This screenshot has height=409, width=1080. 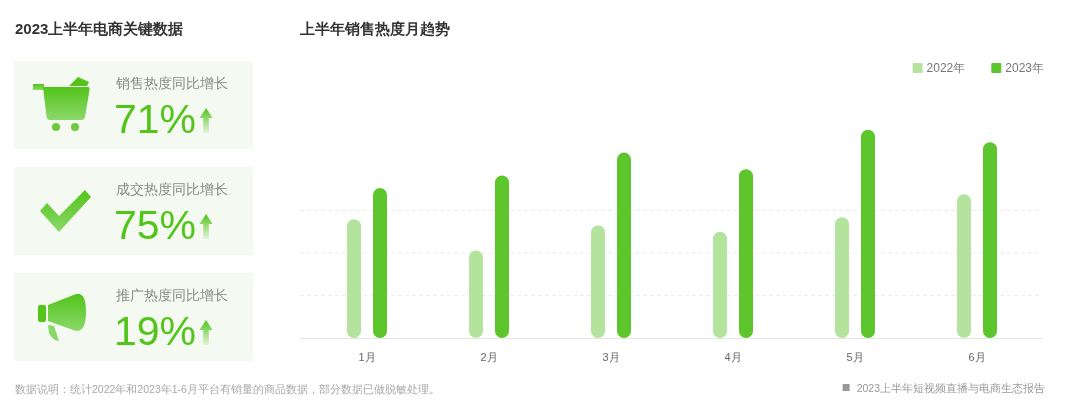 What do you see at coordinates (977, 357) in the screenshot?
I see `x-tick-label: 6月` at bounding box center [977, 357].